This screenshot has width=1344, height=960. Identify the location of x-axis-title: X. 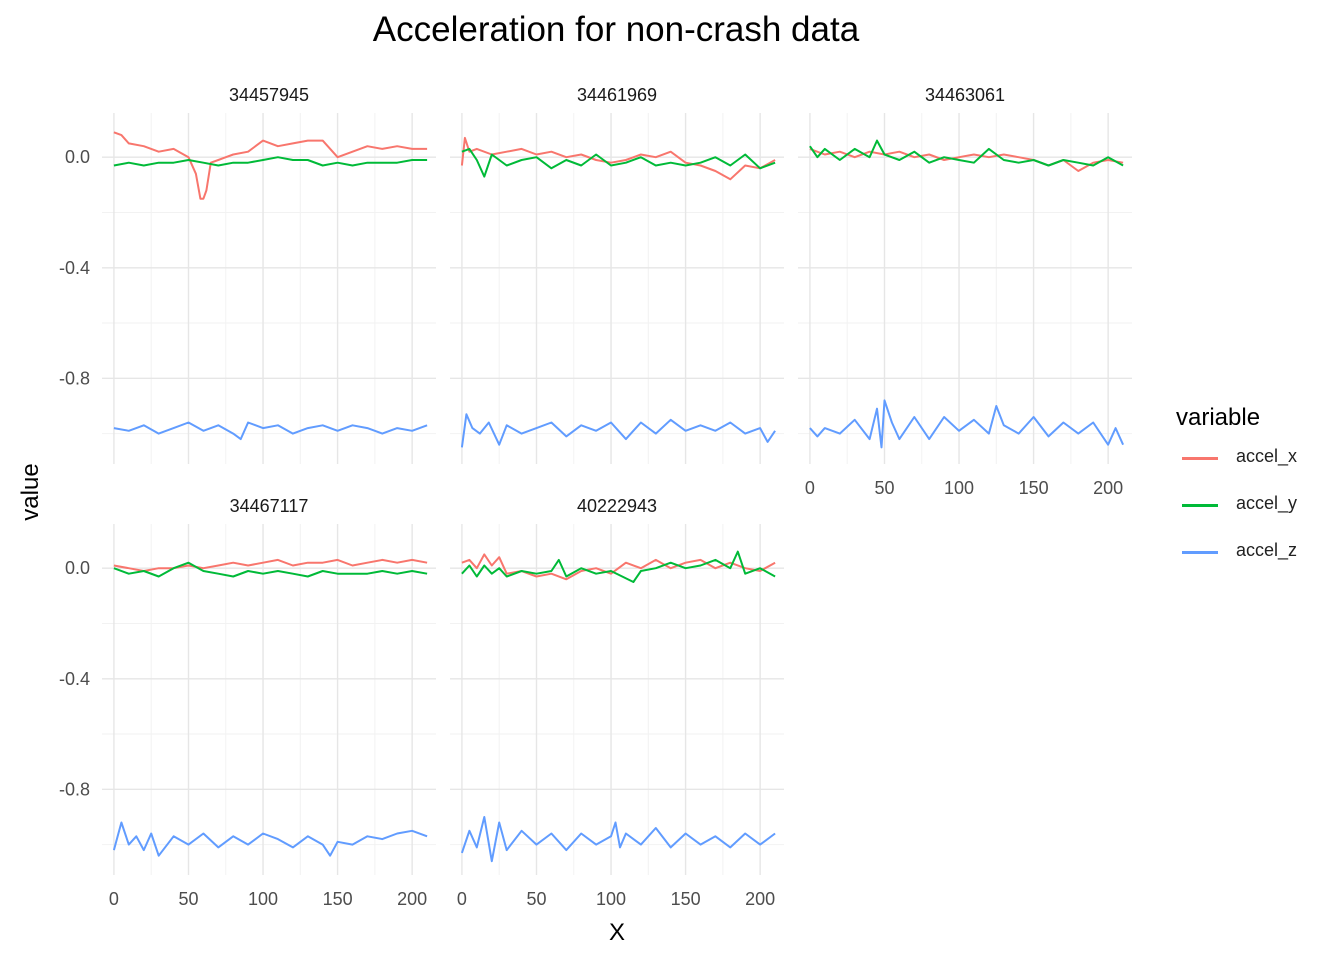
(617, 932).